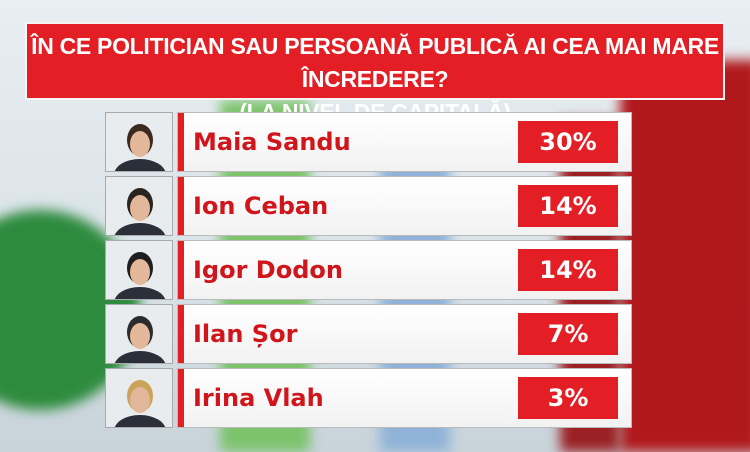  I want to click on person-name: Irina Vlah, so click(258, 398).